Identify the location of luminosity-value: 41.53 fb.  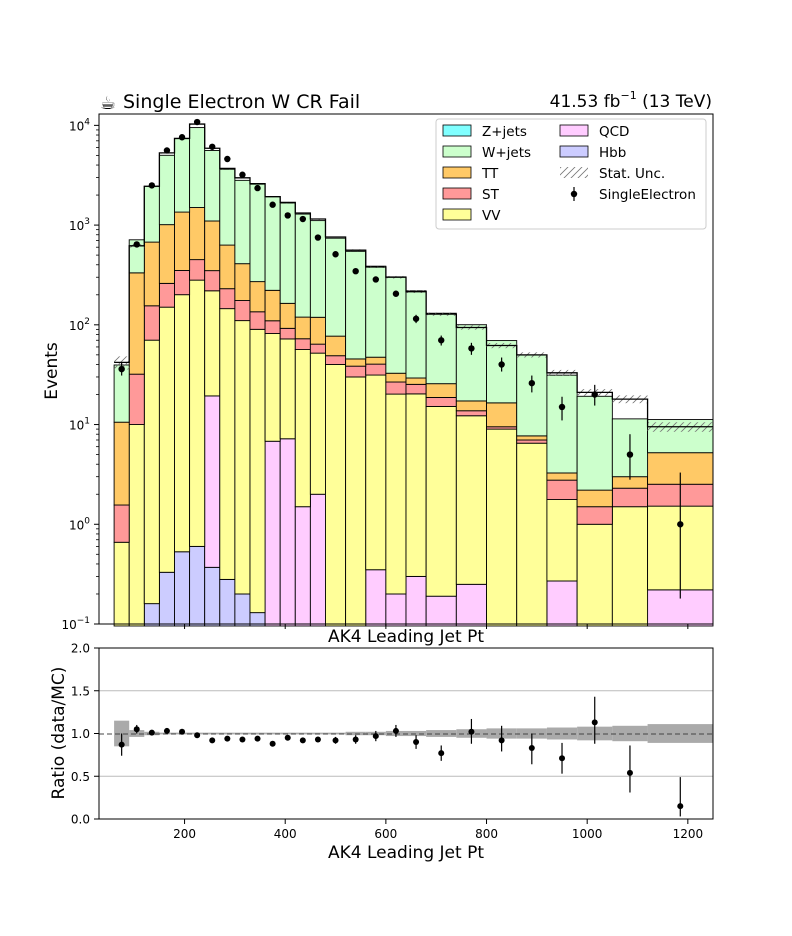
(585, 102).